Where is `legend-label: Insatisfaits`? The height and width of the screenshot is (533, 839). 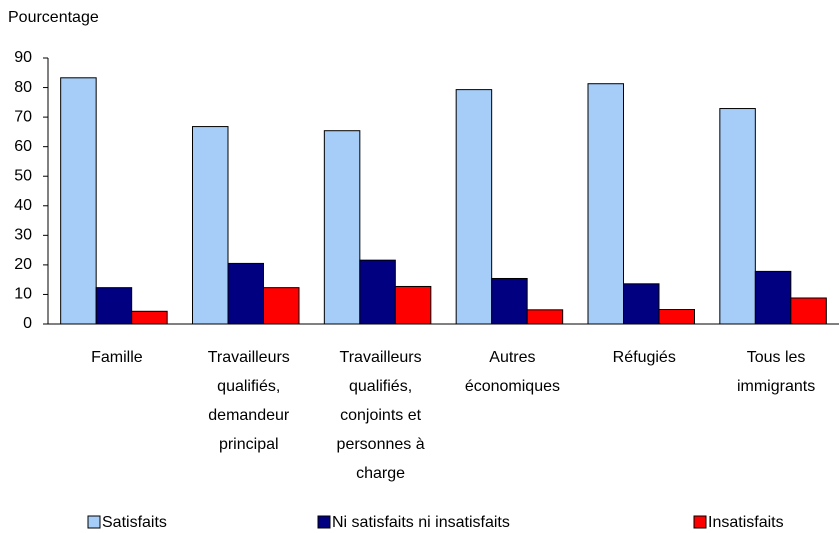
legend-label: Insatisfaits is located at coordinates (746, 522).